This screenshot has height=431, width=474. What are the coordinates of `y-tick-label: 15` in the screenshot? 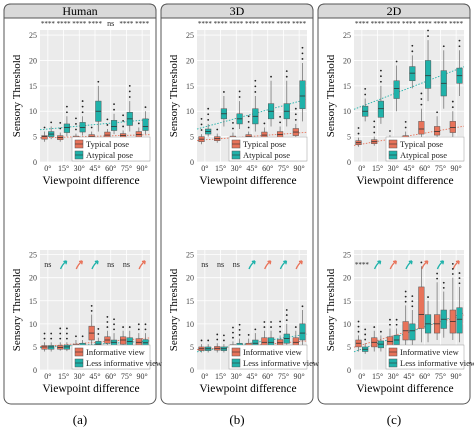 It's located at (347, 86).